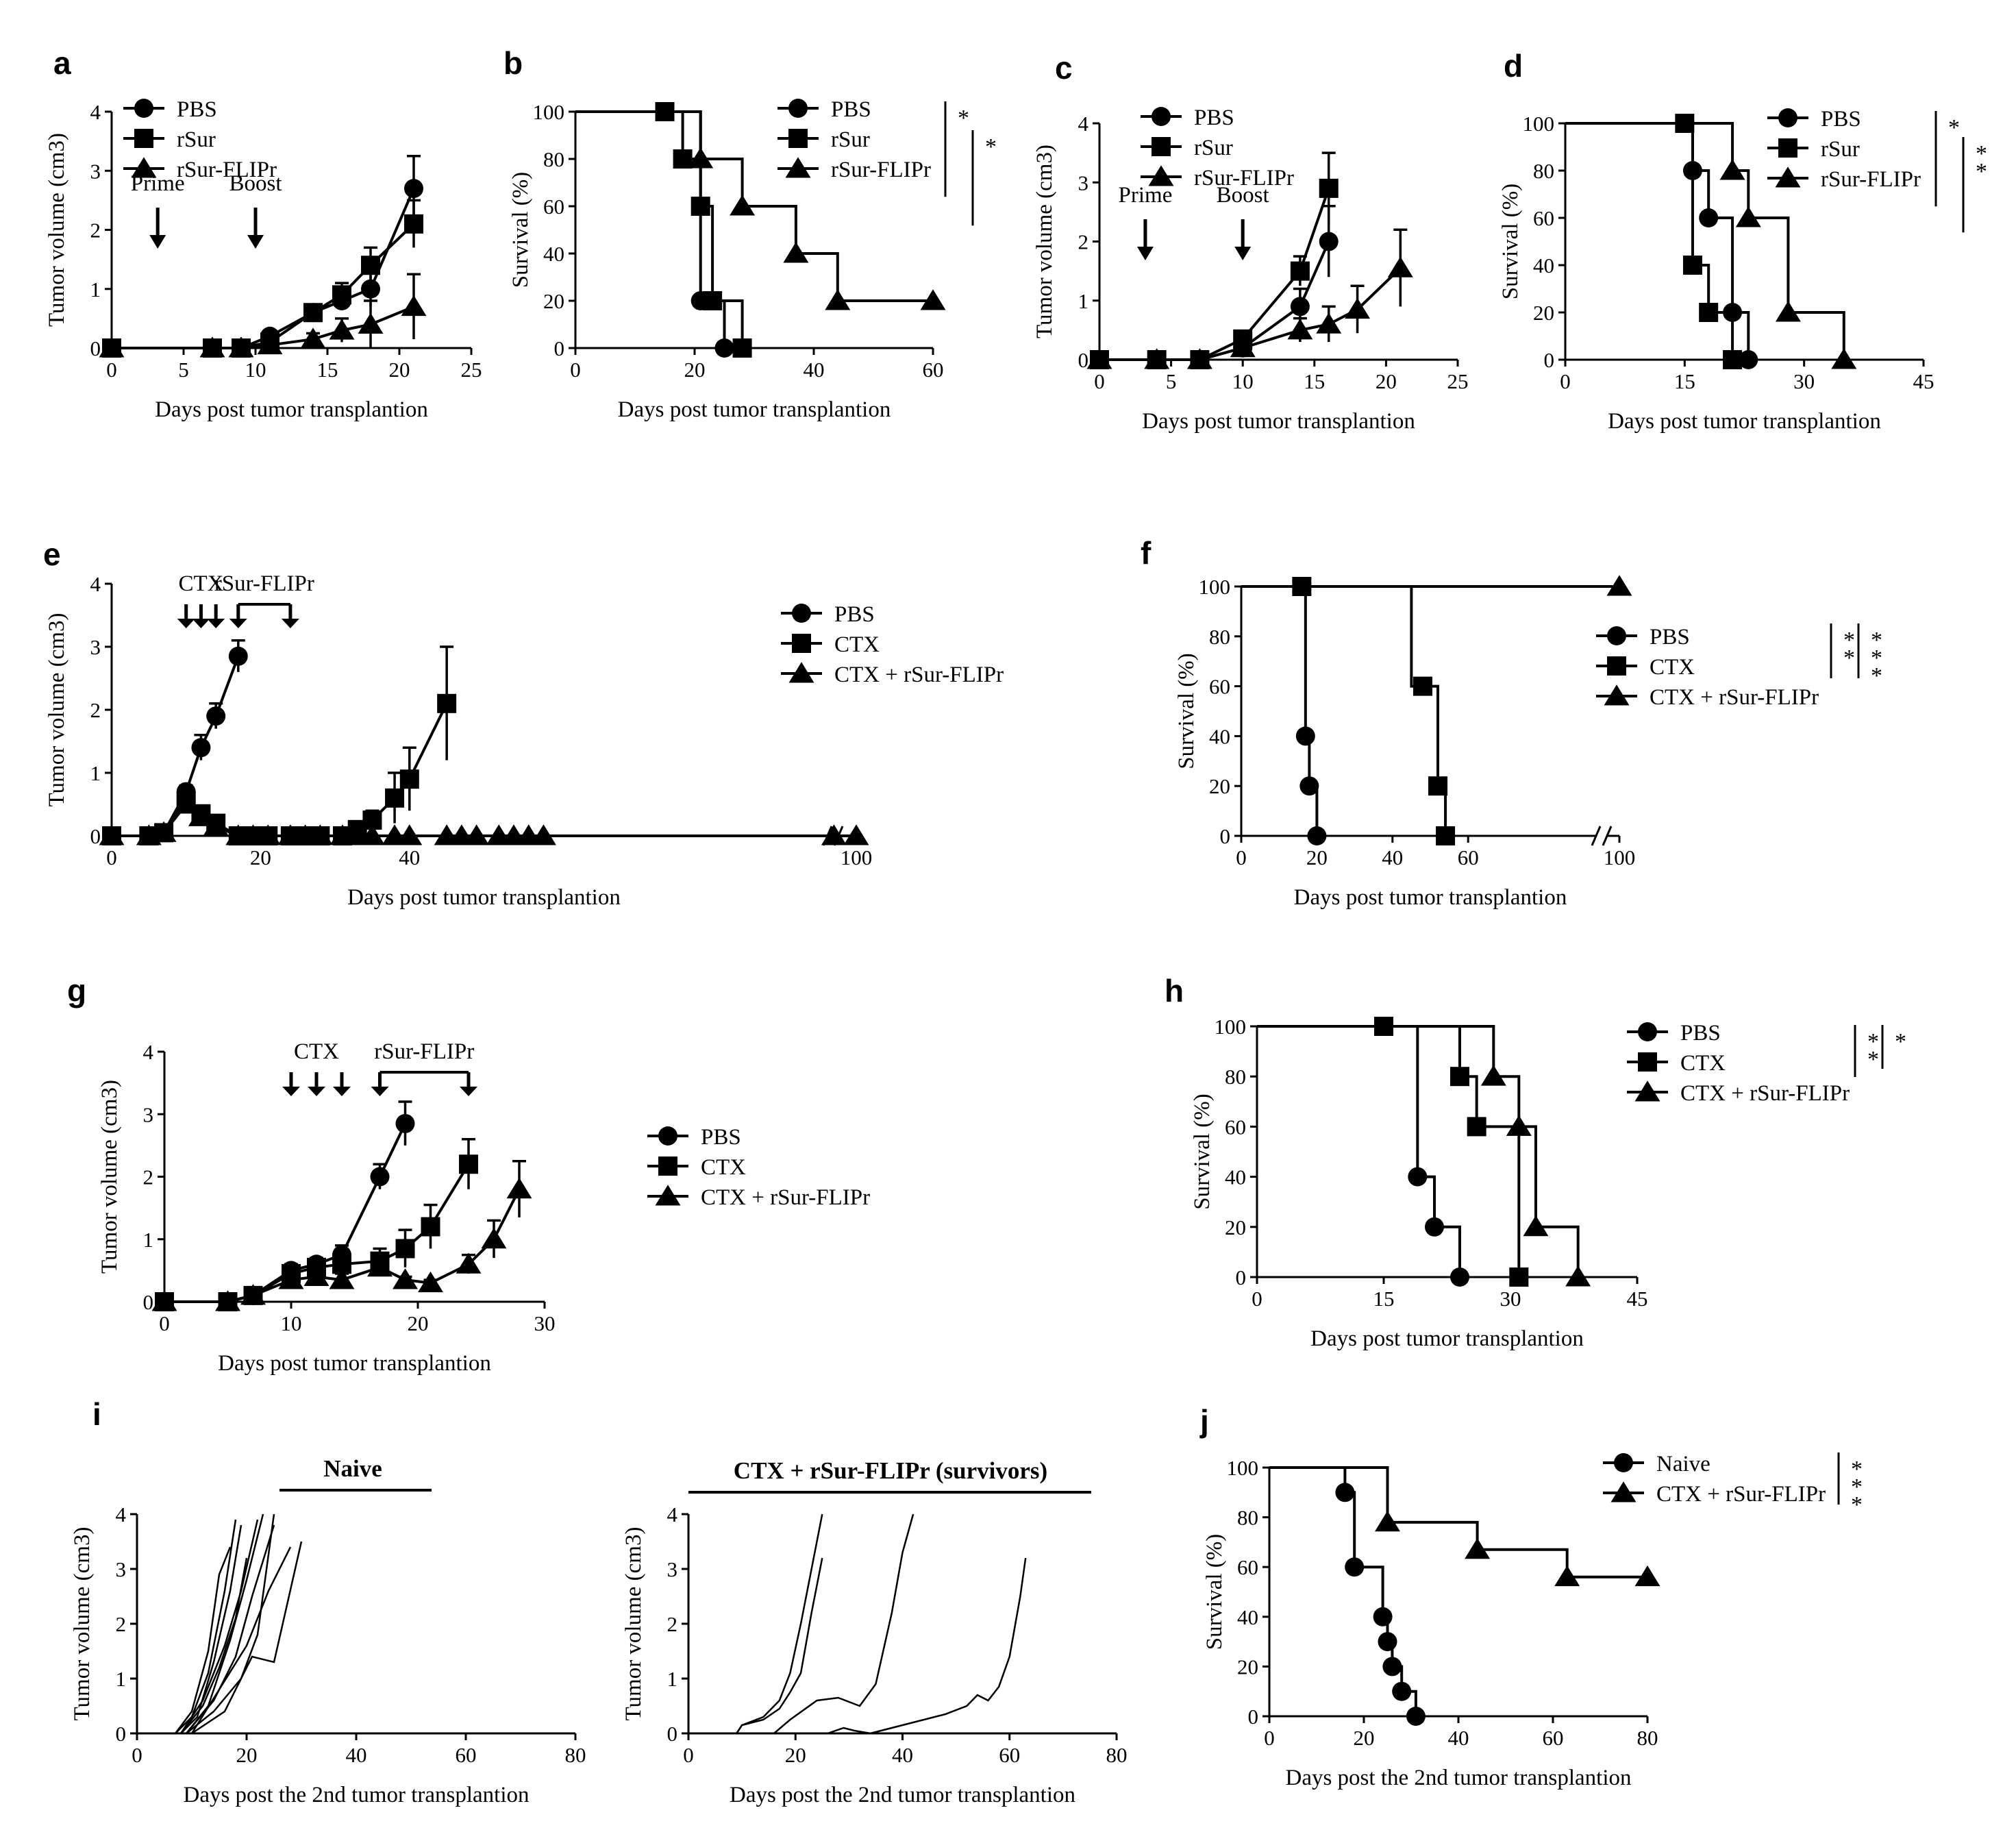 The height and width of the screenshot is (1843, 2016). What do you see at coordinates (520, 230) in the screenshot?
I see `y-axis-label-b: Survival (%)` at bounding box center [520, 230].